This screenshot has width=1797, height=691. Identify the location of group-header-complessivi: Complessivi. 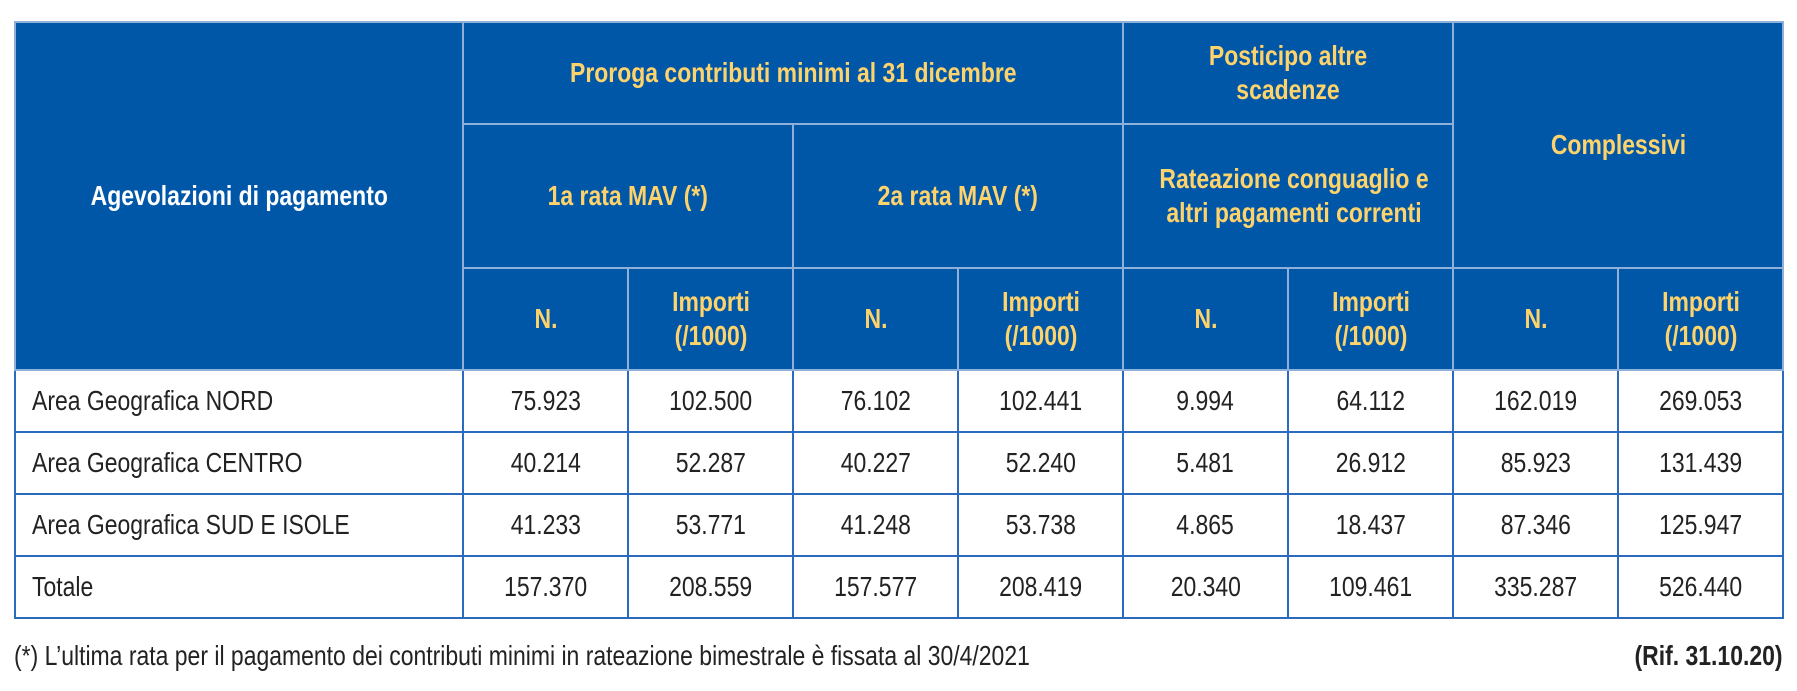
(1618, 145).